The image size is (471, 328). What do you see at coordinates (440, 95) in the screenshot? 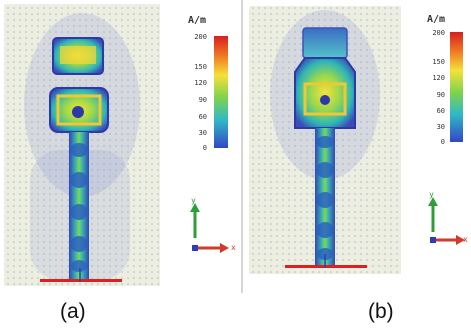
I see `colorbar-tick-b: 90` at bounding box center [440, 95].